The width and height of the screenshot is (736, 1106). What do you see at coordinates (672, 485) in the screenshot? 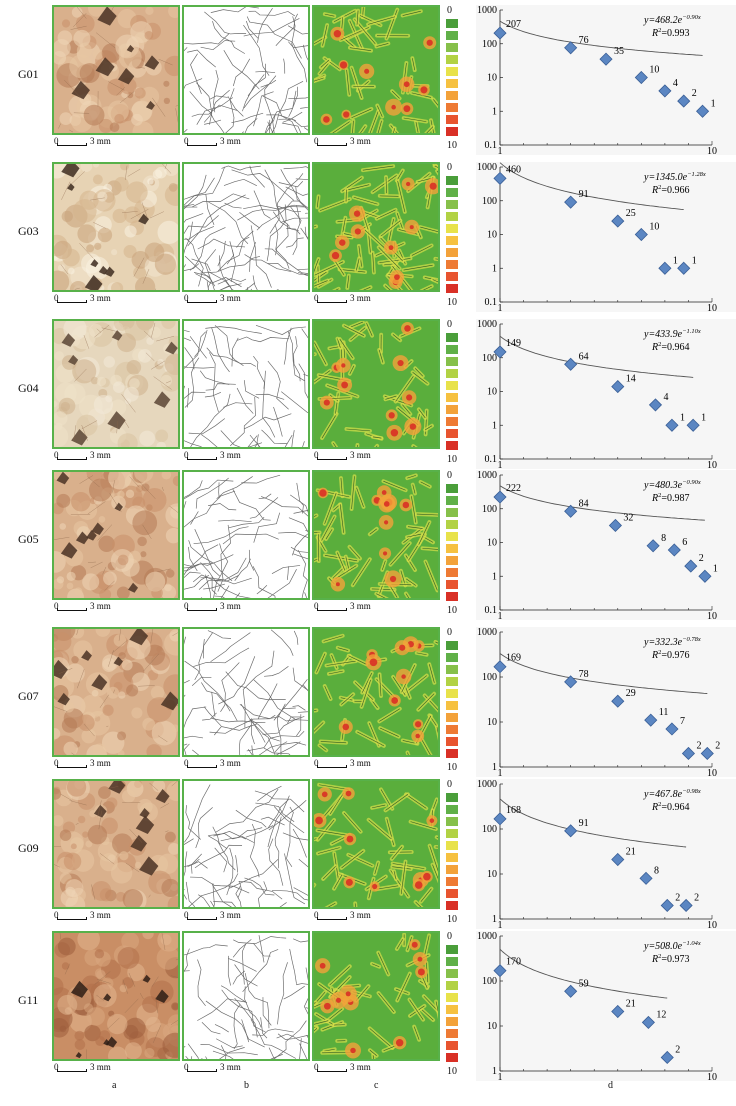
I see `fit-equation: y=480.3e−0.90x` at bounding box center [672, 485].